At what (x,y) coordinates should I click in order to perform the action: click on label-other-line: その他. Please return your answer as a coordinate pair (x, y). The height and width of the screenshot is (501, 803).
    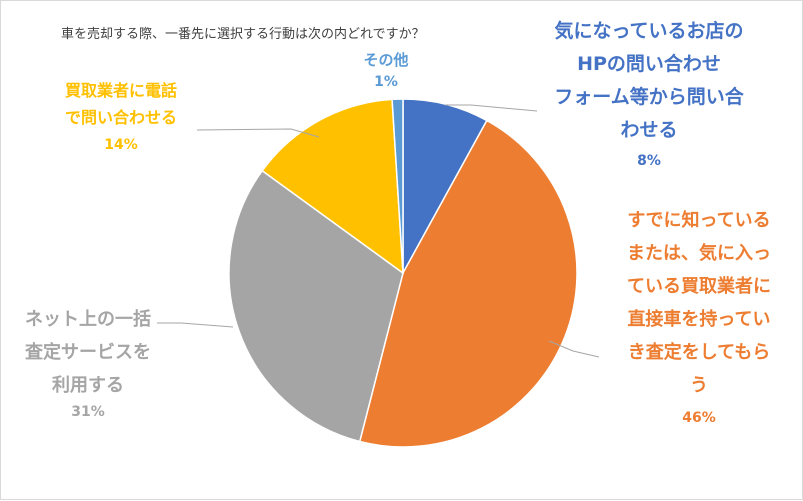
    Looking at the image, I should click on (386, 60).